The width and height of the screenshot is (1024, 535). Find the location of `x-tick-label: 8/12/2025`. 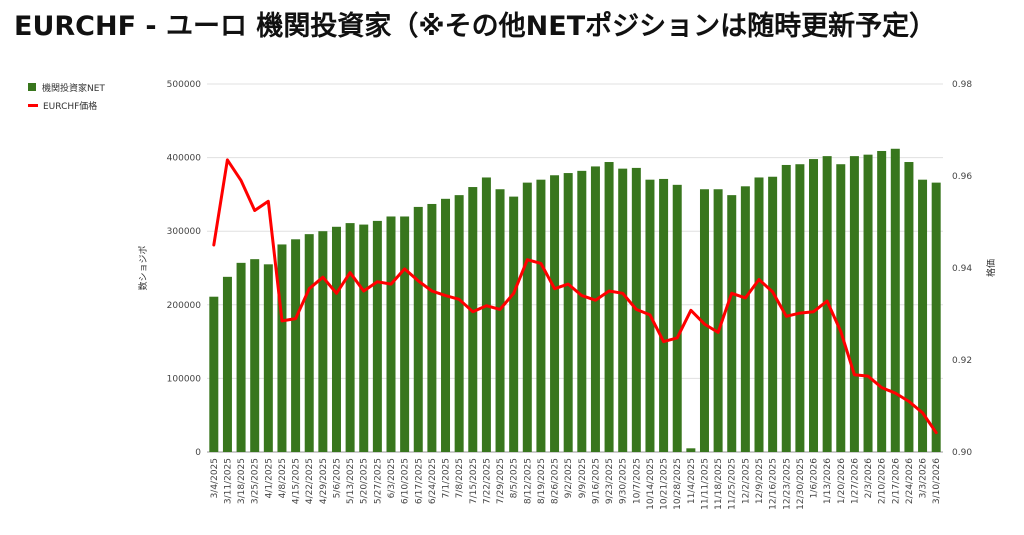

x-tick-label: 8/12/2025 is located at coordinates (528, 481).